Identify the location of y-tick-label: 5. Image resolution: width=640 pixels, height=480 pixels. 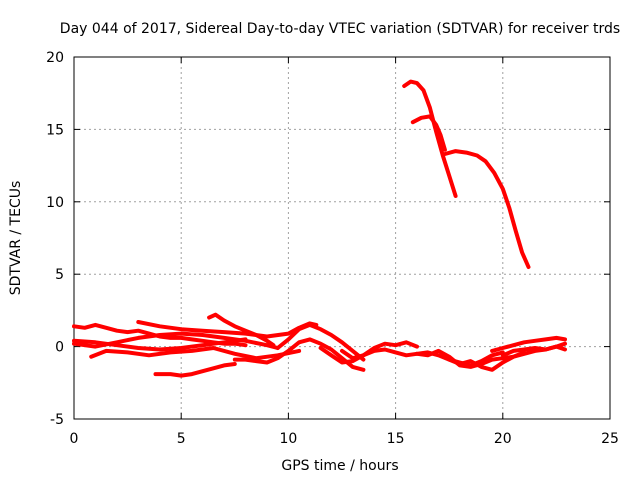
(59, 275).